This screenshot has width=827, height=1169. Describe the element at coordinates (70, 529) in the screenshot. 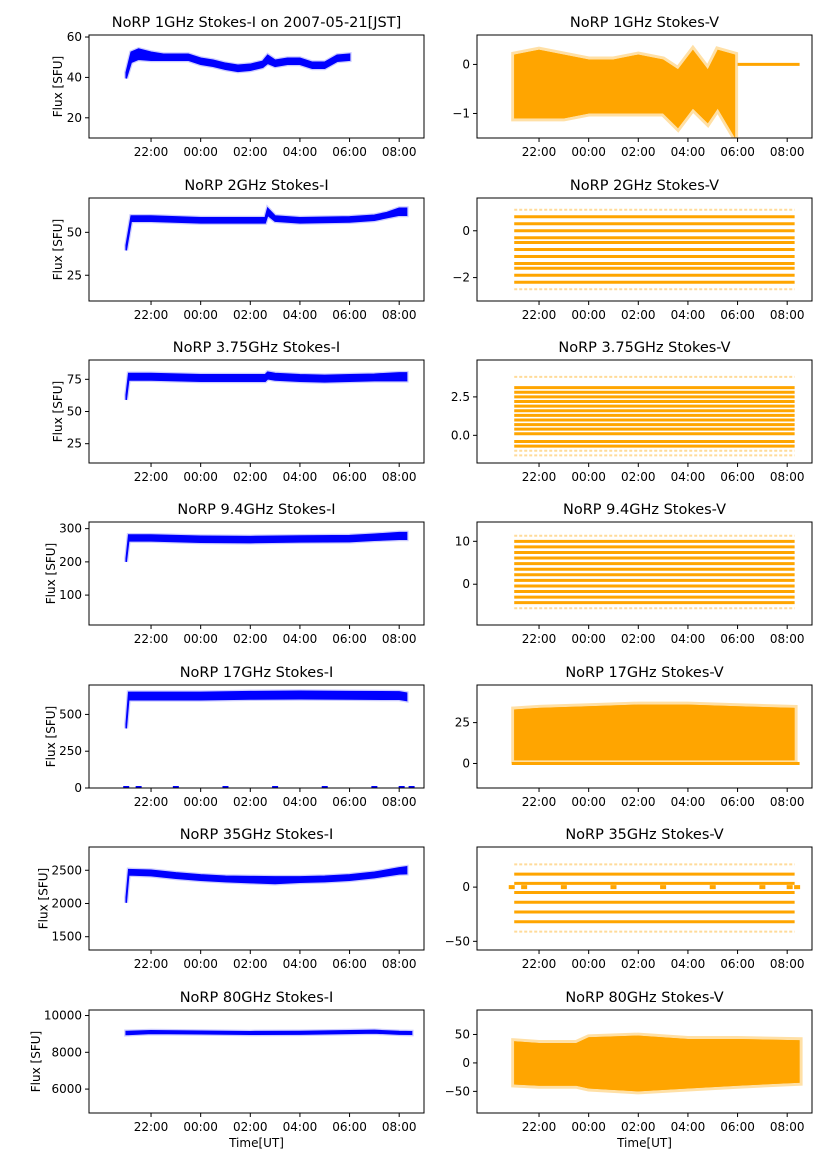

I see `y-tick-label: 300` at that location.